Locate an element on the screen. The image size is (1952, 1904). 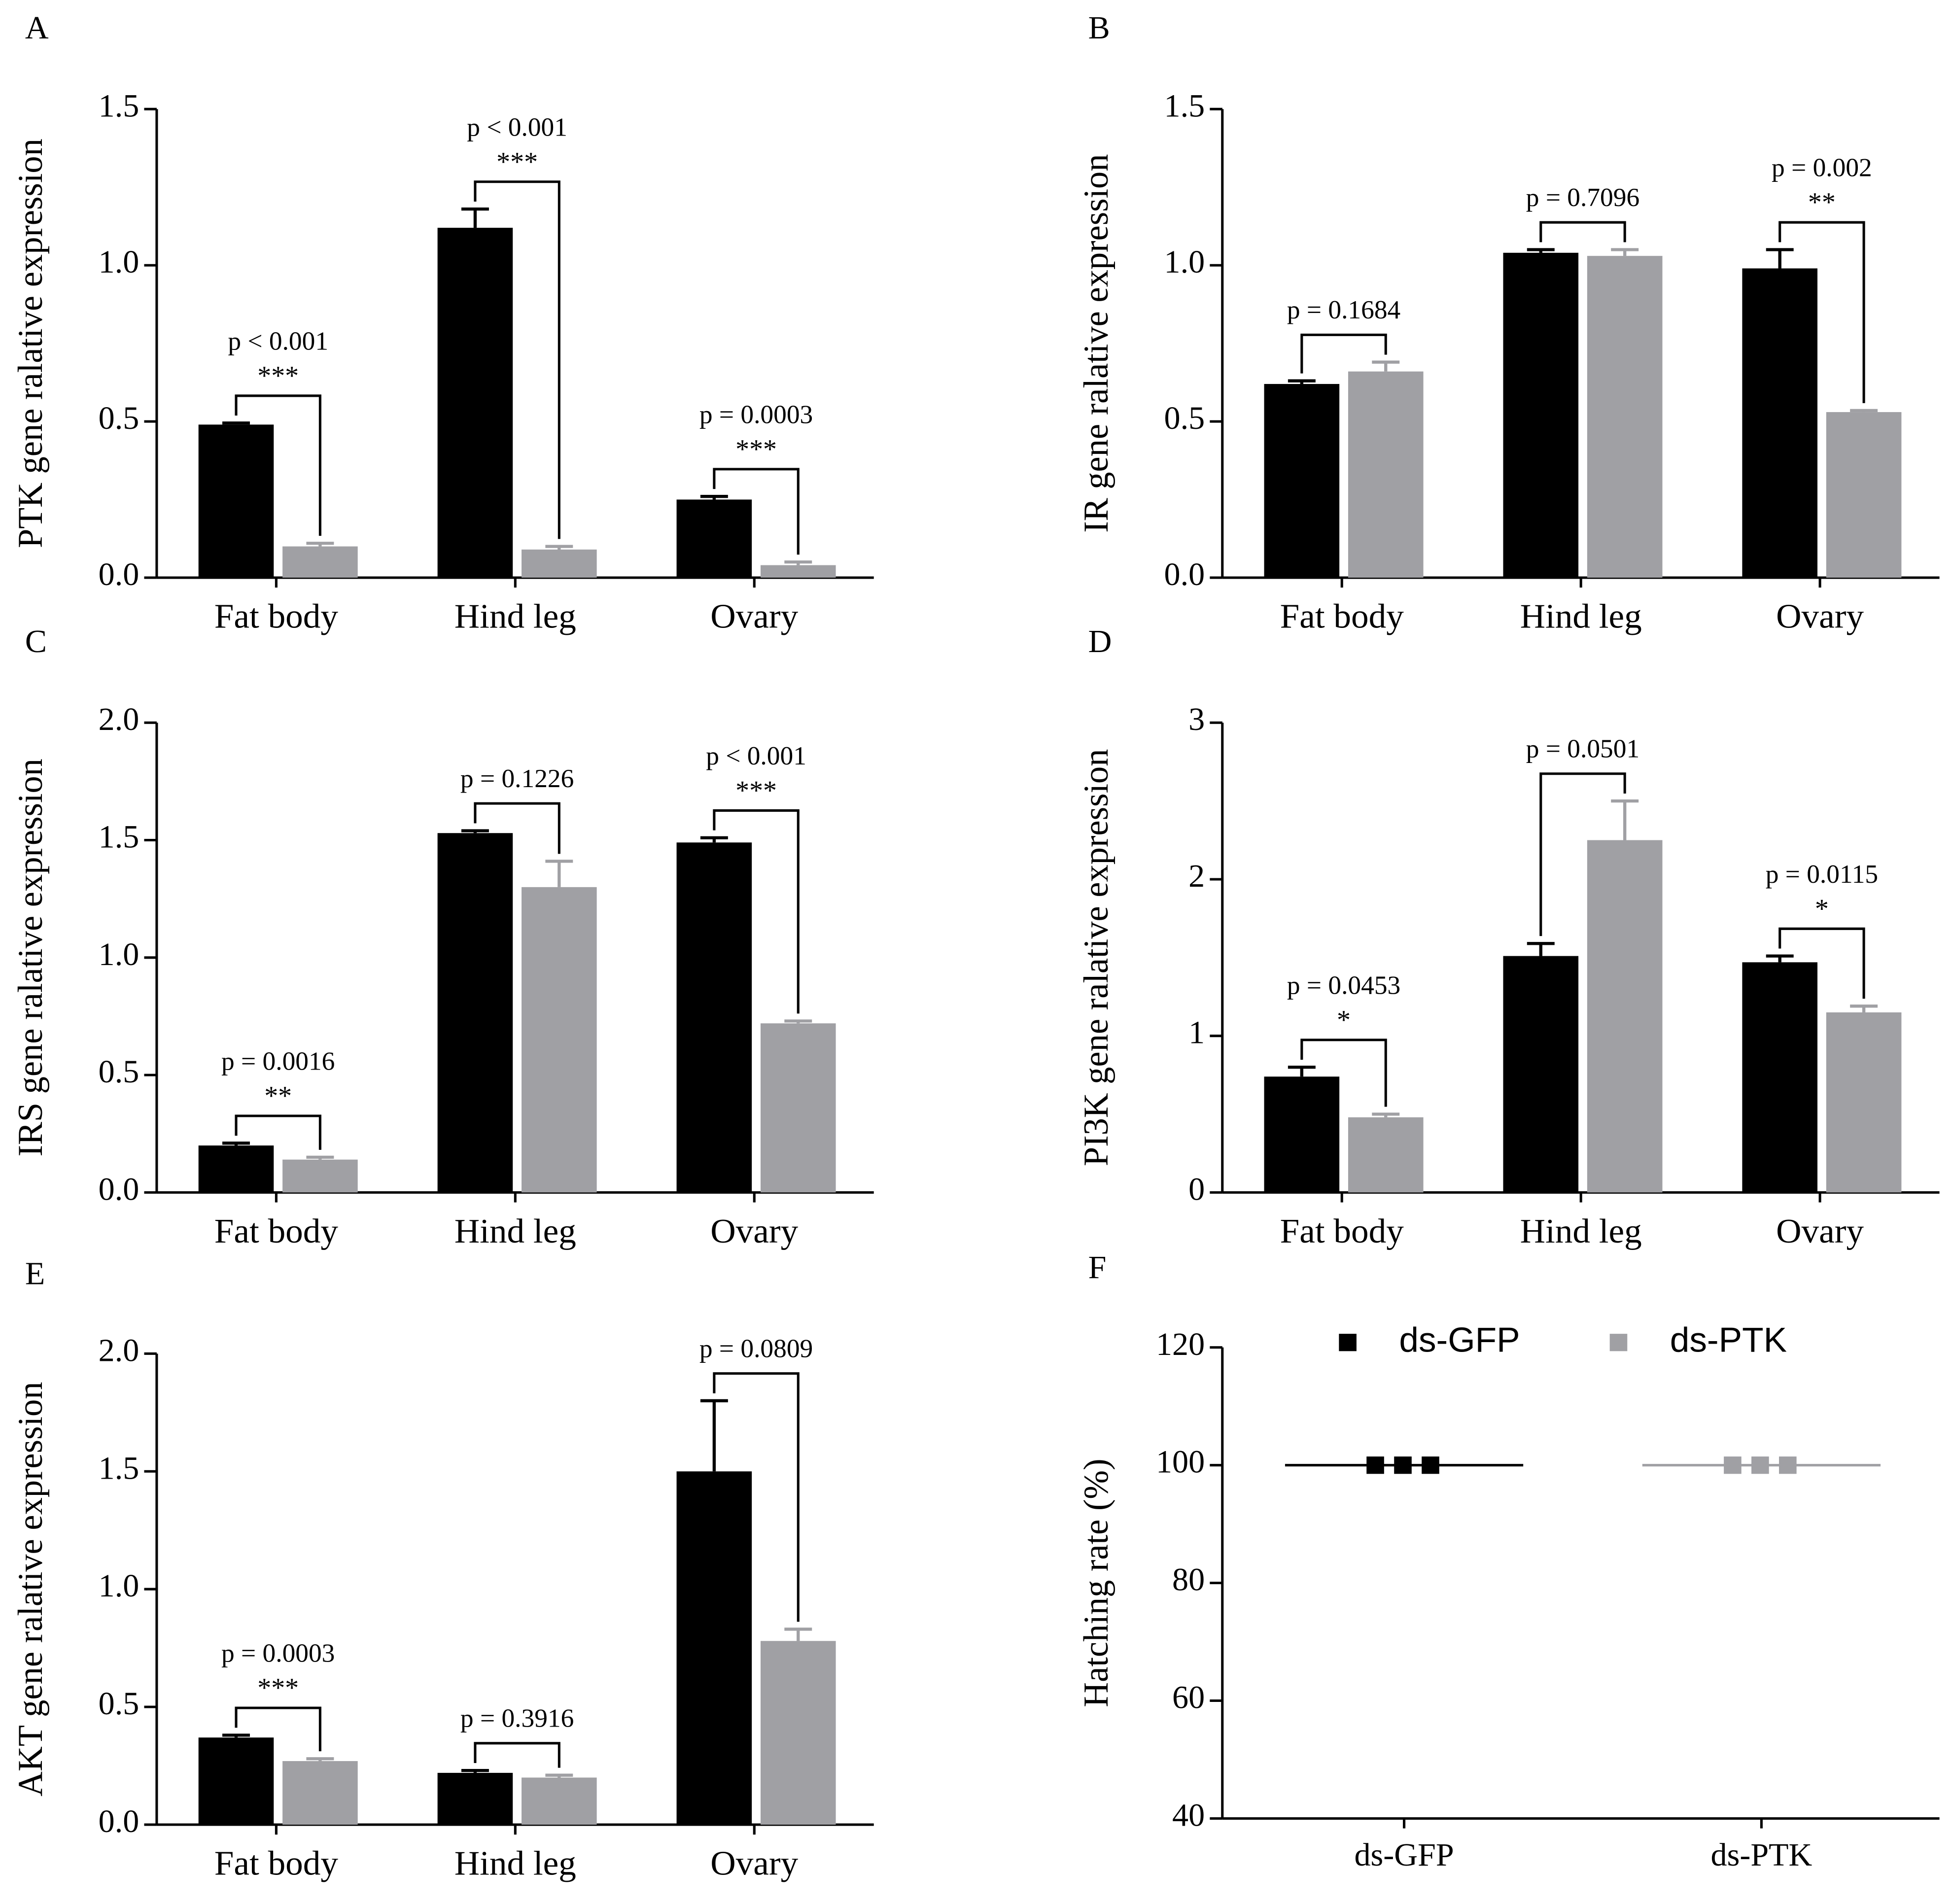
y-axis-label: PTK gene ralative expression is located at coordinates (30, 343).